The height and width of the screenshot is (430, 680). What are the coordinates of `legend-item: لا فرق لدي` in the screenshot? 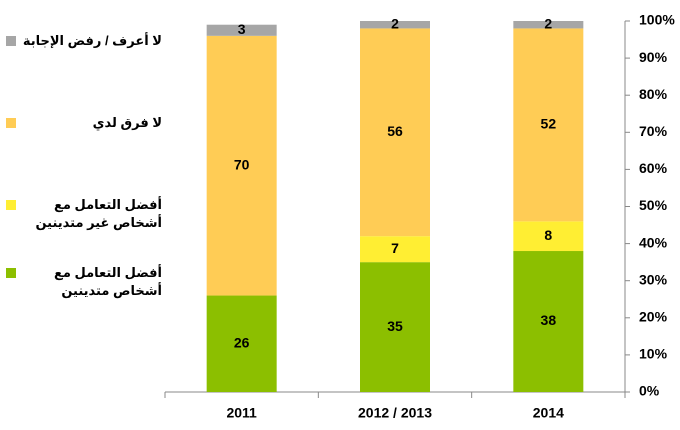 It's located at (86, 123).